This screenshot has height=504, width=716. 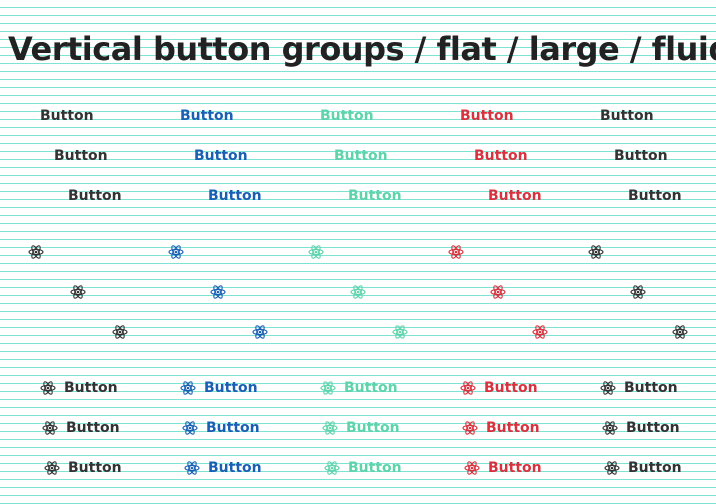 I want to click on button-neutral-1: Button, so click(x=655, y=116).